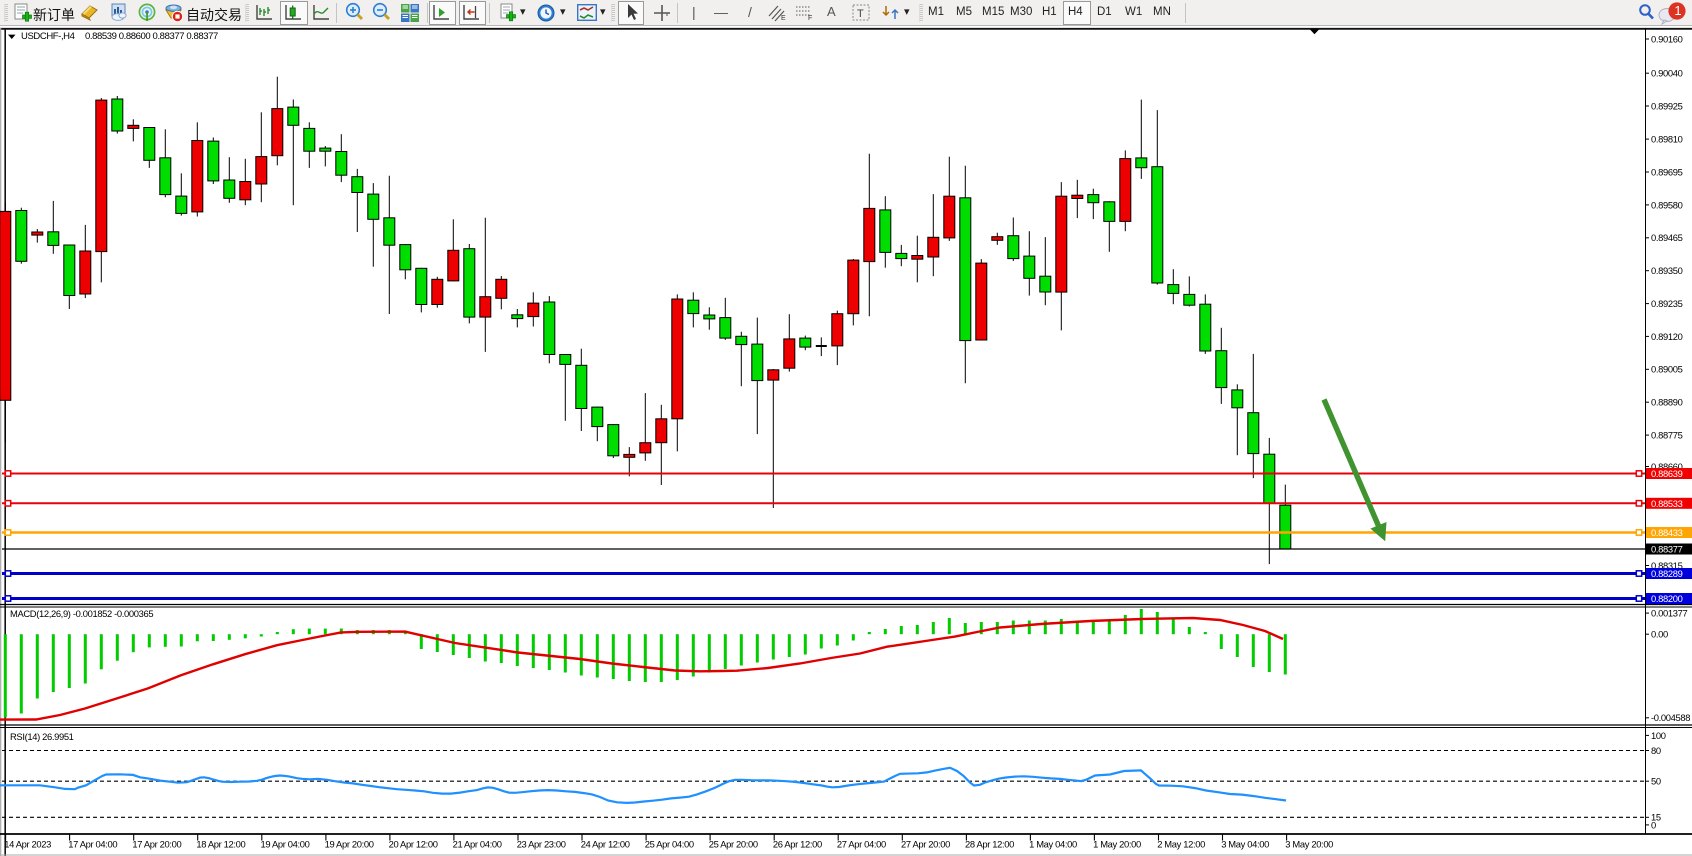 The image size is (1692, 856). Describe the element at coordinates (1667, 270) in the screenshot. I see `svg-text: 0.89350` at that location.